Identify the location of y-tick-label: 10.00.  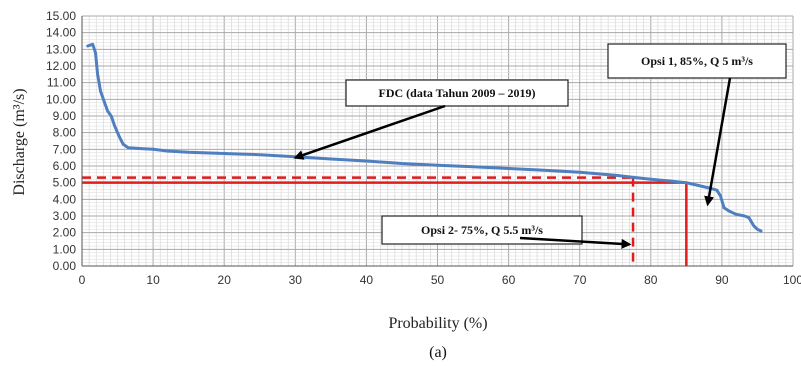
(61, 99).